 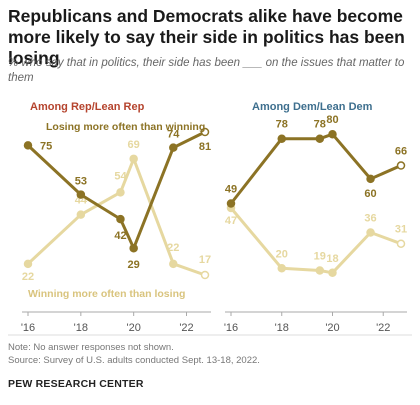 What do you see at coordinates (134, 265) in the screenshot?
I see `rep-data-label: 29` at bounding box center [134, 265].